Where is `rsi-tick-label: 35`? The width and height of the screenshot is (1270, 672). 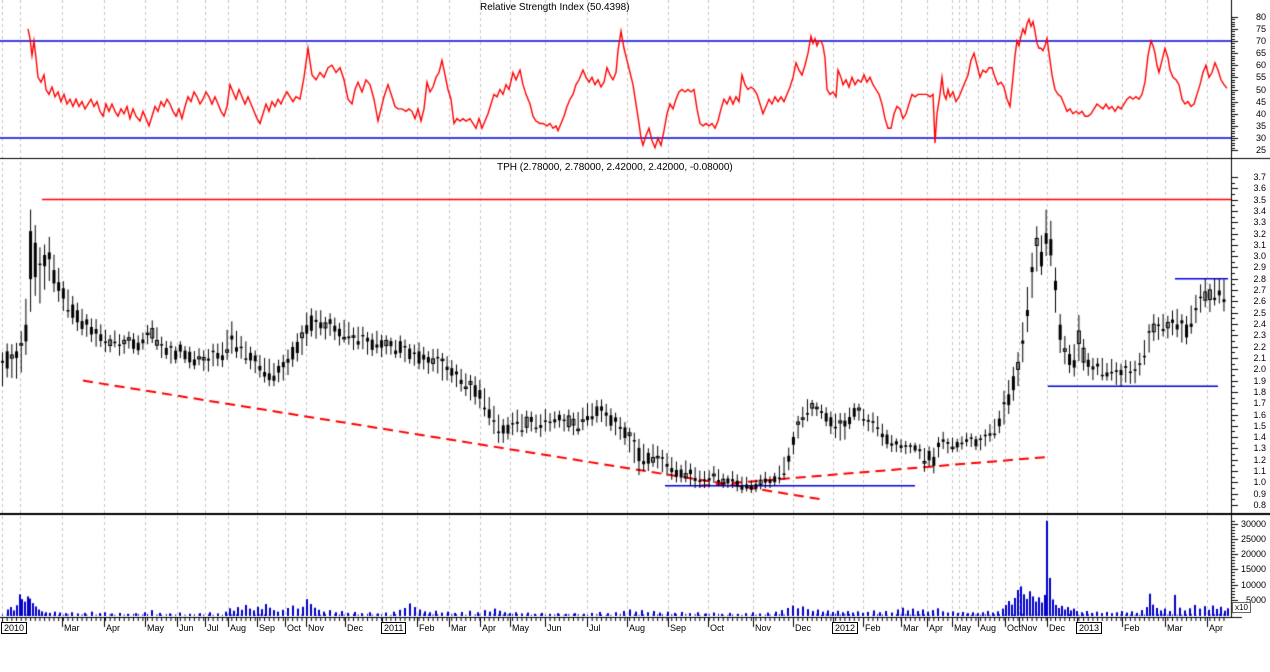 rsi-tick-label: 35 is located at coordinates (1260, 125).